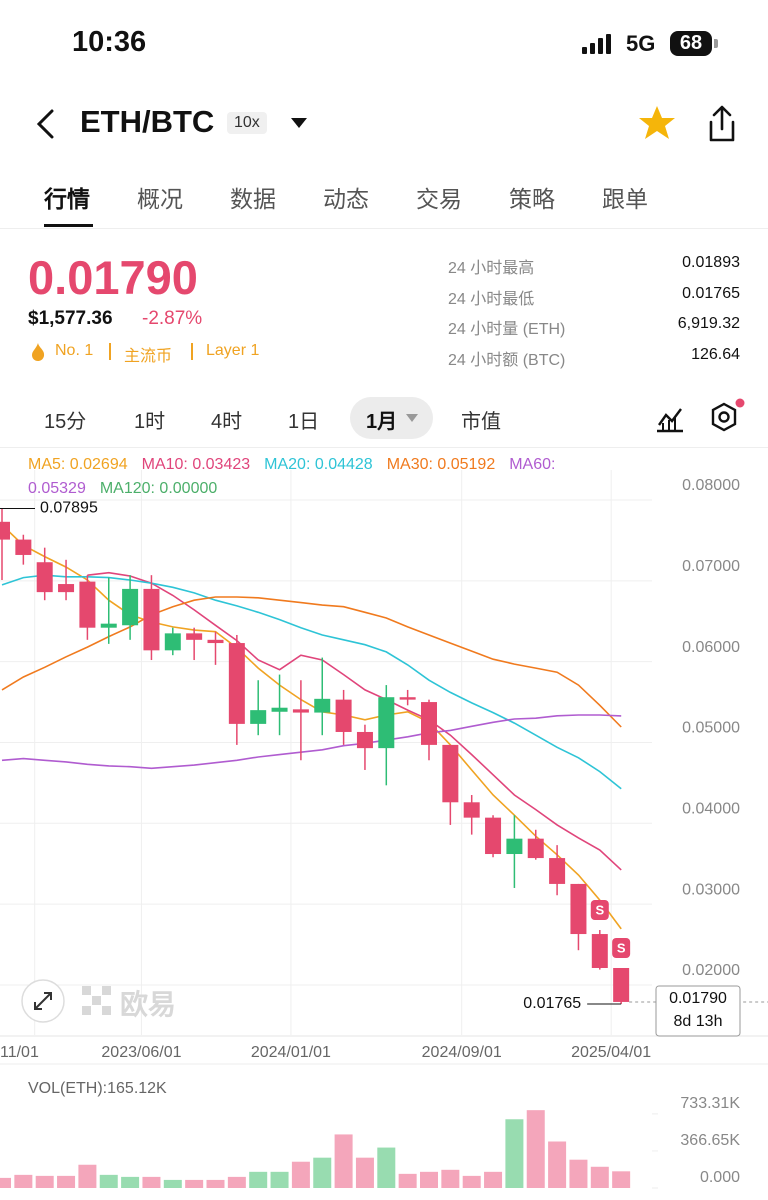 Image resolution: width=768 pixels, height=1200 pixels. Describe the element at coordinates (291, 1052) in the screenshot. I see `x-tick-label: 2024/01/01` at that location.